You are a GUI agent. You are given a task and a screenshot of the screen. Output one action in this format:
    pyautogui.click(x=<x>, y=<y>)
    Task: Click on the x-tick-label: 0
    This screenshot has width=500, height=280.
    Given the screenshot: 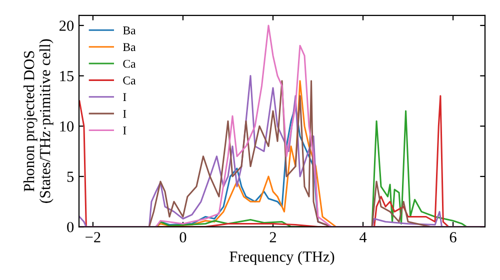 What is the action you would take?
    pyautogui.click(x=183, y=237)
    